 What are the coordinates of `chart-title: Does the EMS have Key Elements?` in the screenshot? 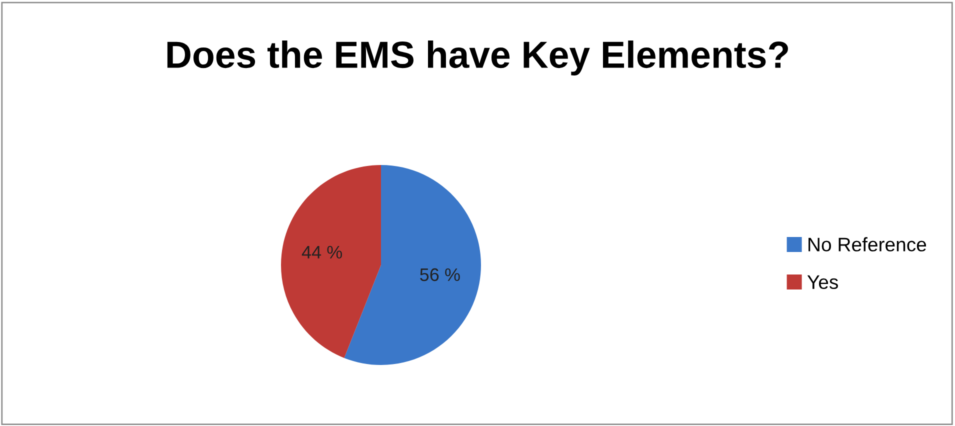 It's located at (477, 58).